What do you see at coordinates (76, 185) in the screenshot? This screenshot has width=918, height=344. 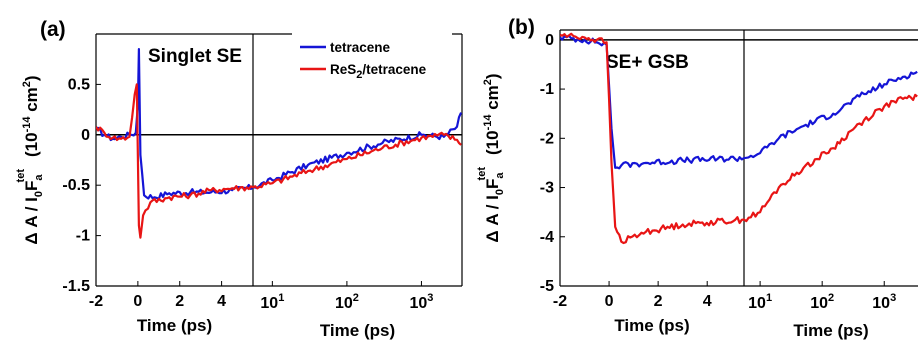 I see `y-tick-label: -0.5` at bounding box center [76, 185].